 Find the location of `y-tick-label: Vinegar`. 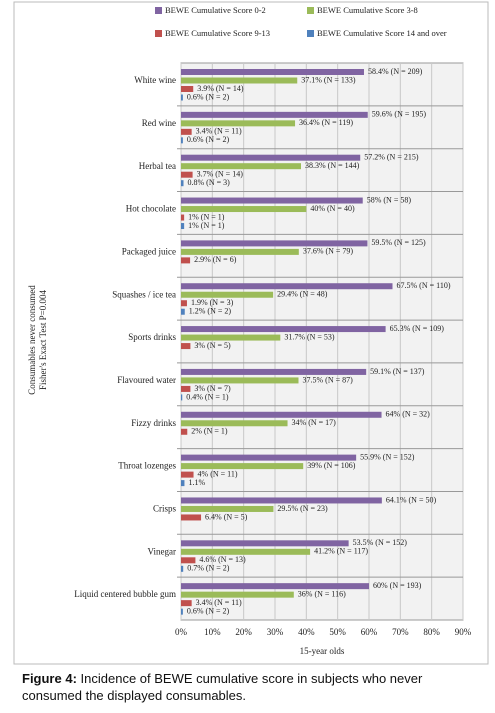

y-tick-label: Vinegar is located at coordinates (162, 551).